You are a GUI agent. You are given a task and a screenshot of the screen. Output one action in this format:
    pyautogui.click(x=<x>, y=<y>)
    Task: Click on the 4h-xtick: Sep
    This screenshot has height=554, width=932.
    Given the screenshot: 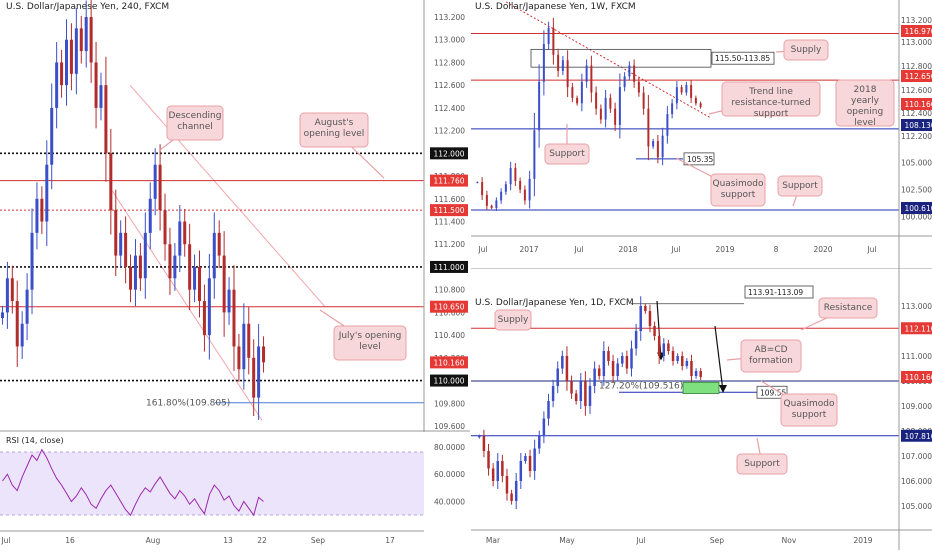 What is the action you would take?
    pyautogui.click(x=318, y=540)
    